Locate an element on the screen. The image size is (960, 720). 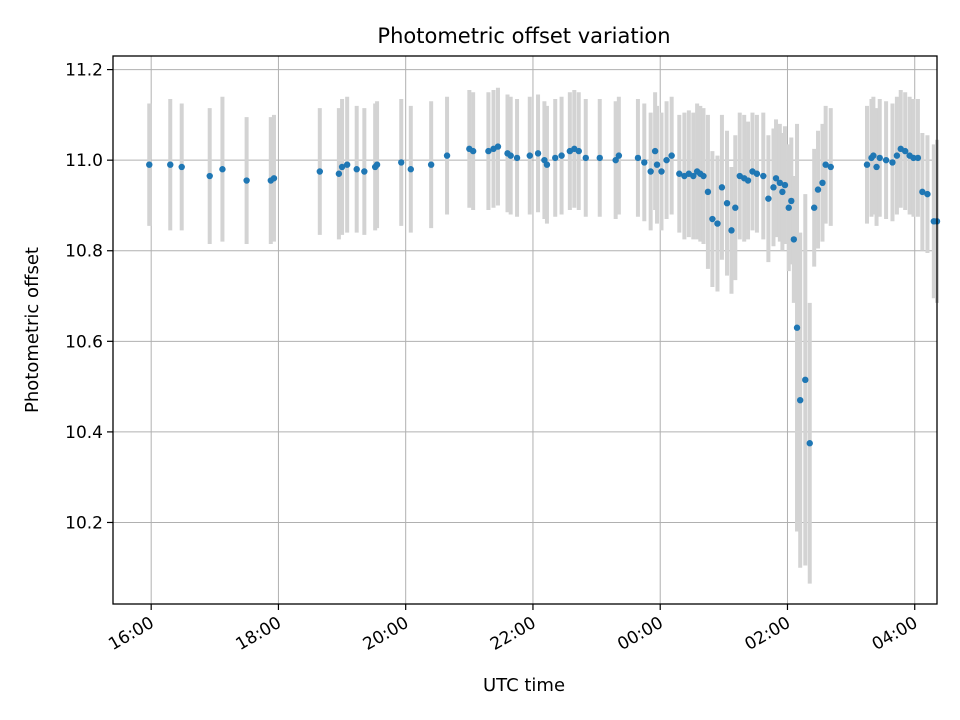
y-axis-label: Photometric offset is located at coordinates (32, 330).